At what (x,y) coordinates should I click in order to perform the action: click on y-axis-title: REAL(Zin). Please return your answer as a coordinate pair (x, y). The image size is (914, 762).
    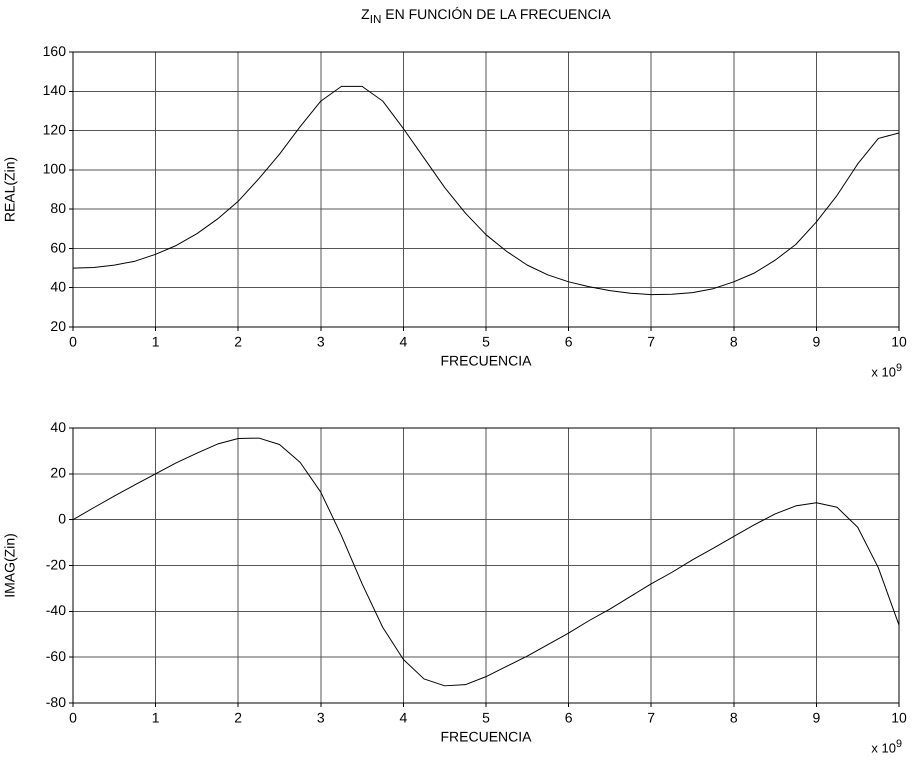
    Looking at the image, I should click on (9, 189).